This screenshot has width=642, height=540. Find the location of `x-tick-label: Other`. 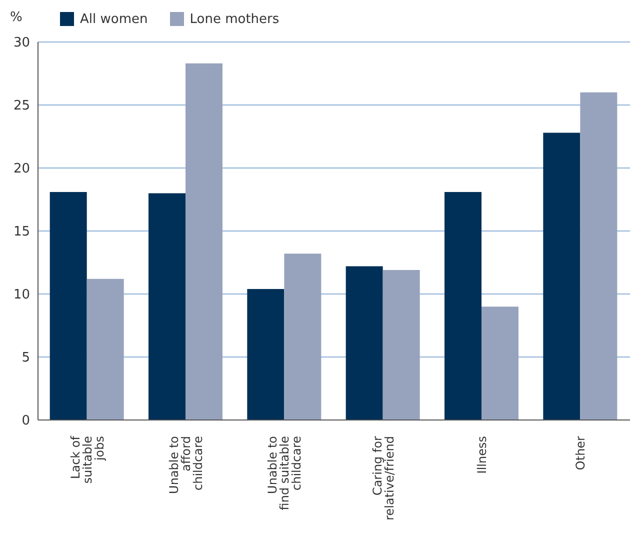

x-tick-label: Other is located at coordinates (581, 453).